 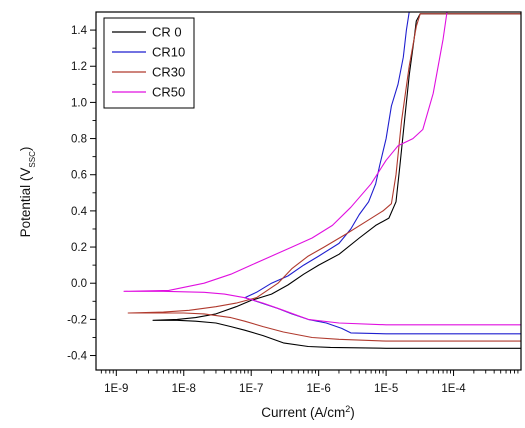 What do you see at coordinates (116, 389) in the screenshot?
I see `x-tick-label: 1E-9` at bounding box center [116, 389].